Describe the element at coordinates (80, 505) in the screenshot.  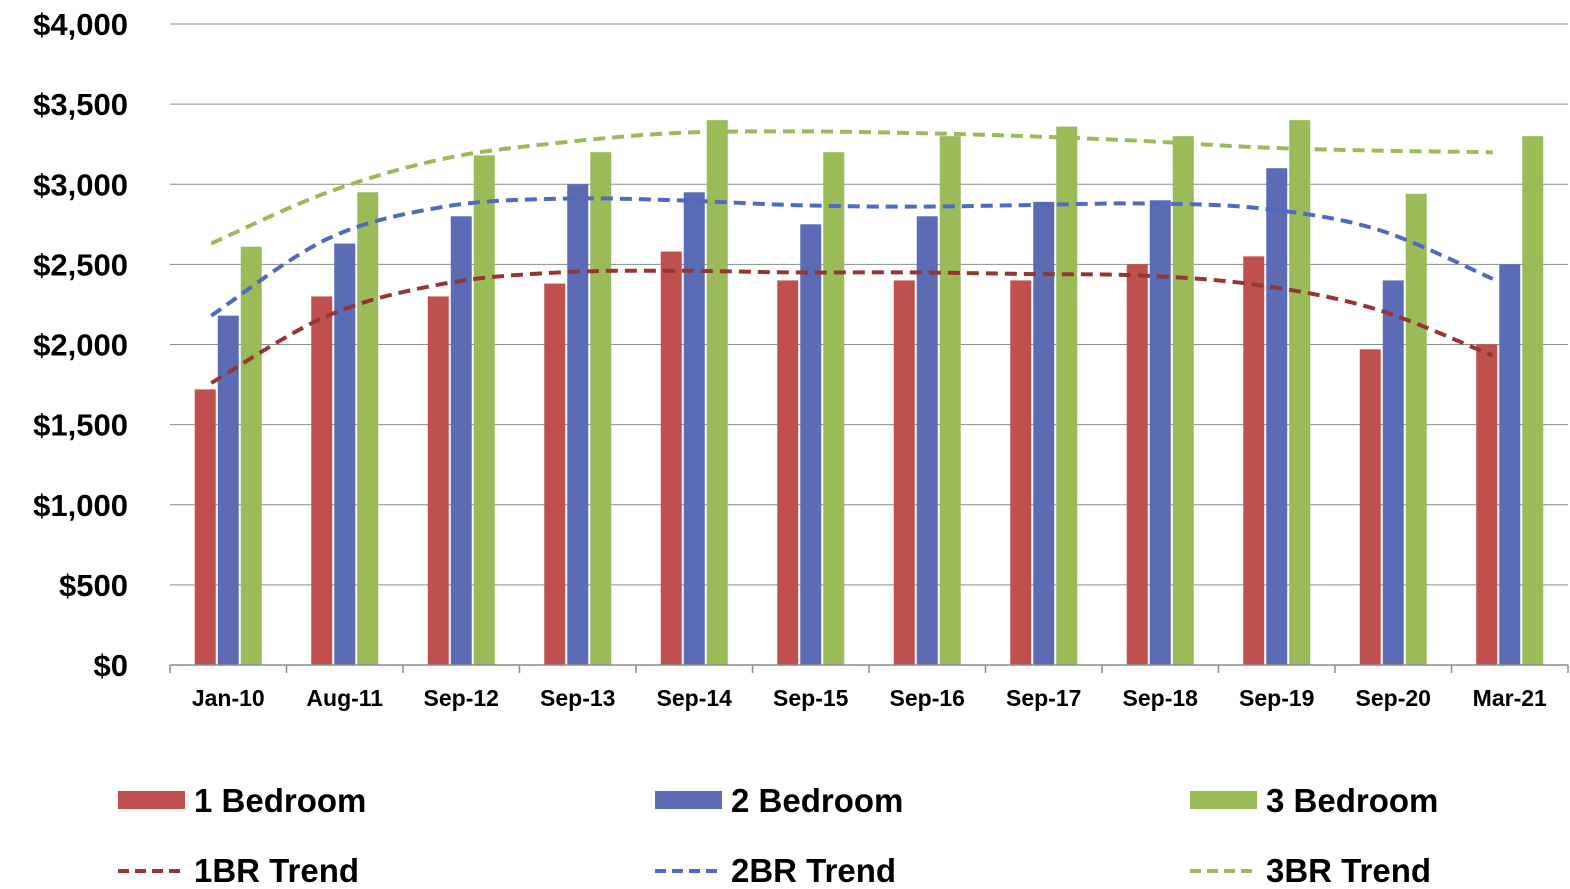
I see `y-tick-label: $1,000` at that location.